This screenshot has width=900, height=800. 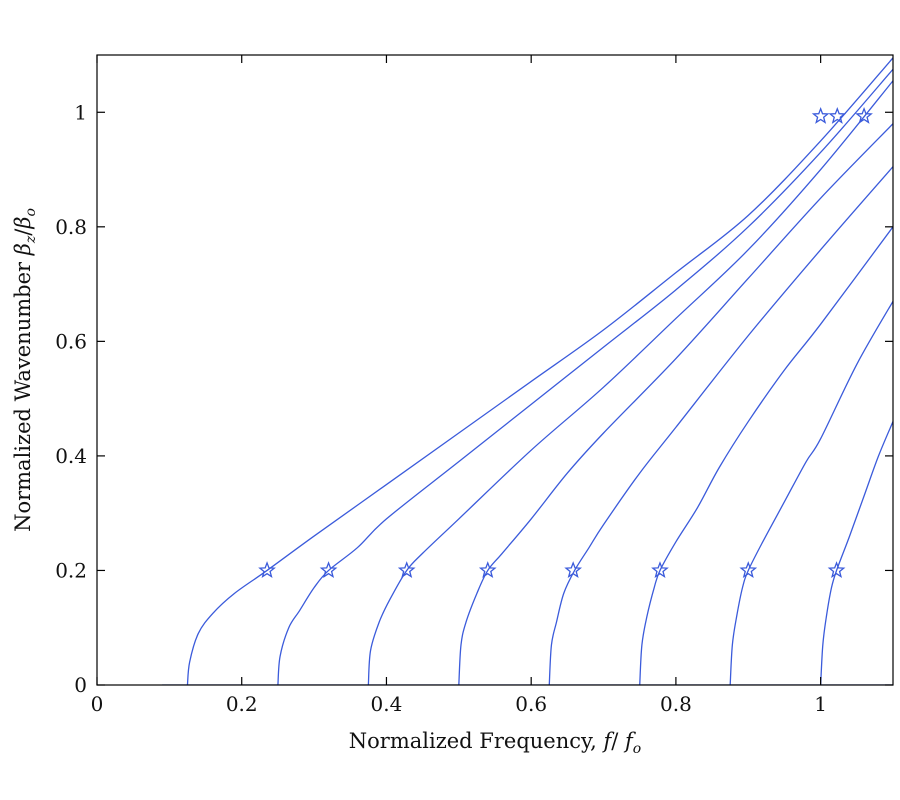 What do you see at coordinates (71, 456) in the screenshot?
I see `y-tick-label: 0.4` at bounding box center [71, 456].